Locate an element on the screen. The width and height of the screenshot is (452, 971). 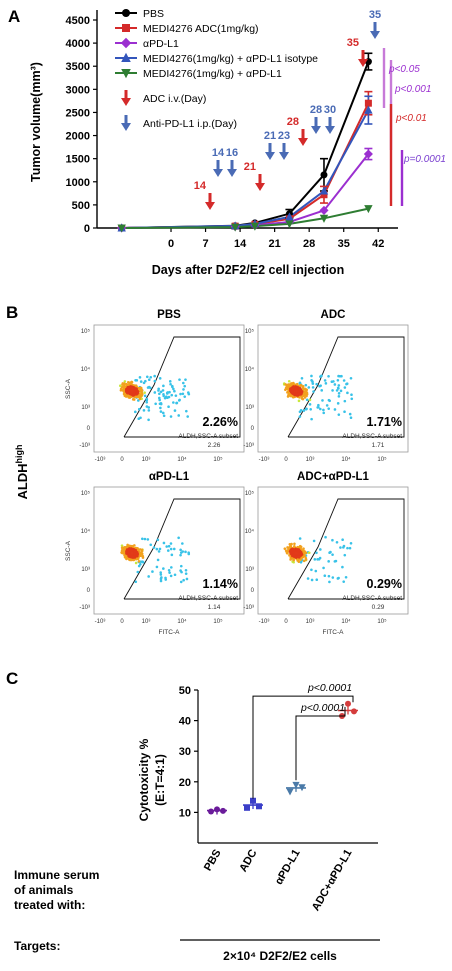
a-antipdl1-day-label: 23 is located at coordinates (284, 136).